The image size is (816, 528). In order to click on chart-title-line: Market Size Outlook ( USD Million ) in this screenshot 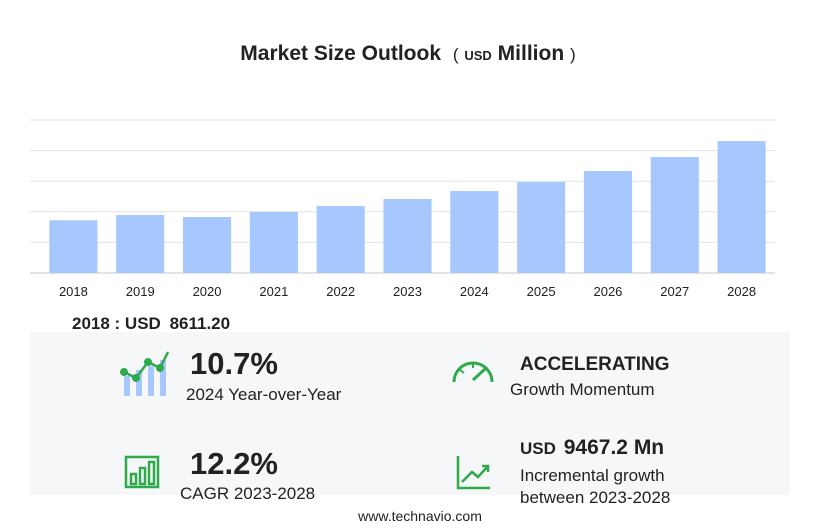, I will do `click(407, 53)`.